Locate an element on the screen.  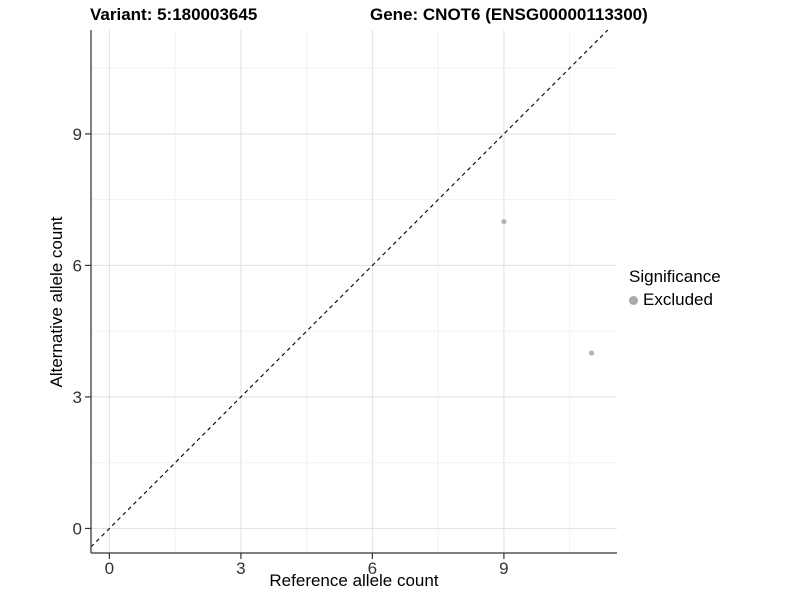
y-tick-label: 9 is located at coordinates (77, 134).